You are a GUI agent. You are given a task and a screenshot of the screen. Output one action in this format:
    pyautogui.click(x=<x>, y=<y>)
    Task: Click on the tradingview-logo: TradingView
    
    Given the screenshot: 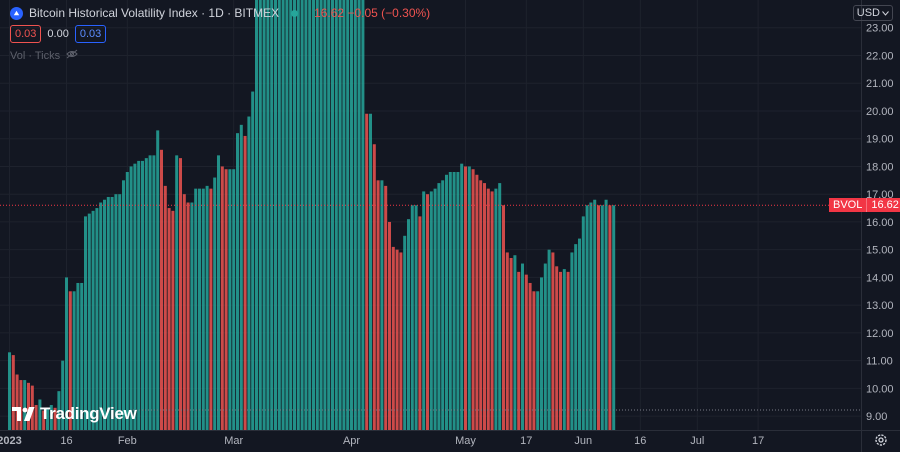 What is the action you would take?
    pyautogui.click(x=74, y=414)
    